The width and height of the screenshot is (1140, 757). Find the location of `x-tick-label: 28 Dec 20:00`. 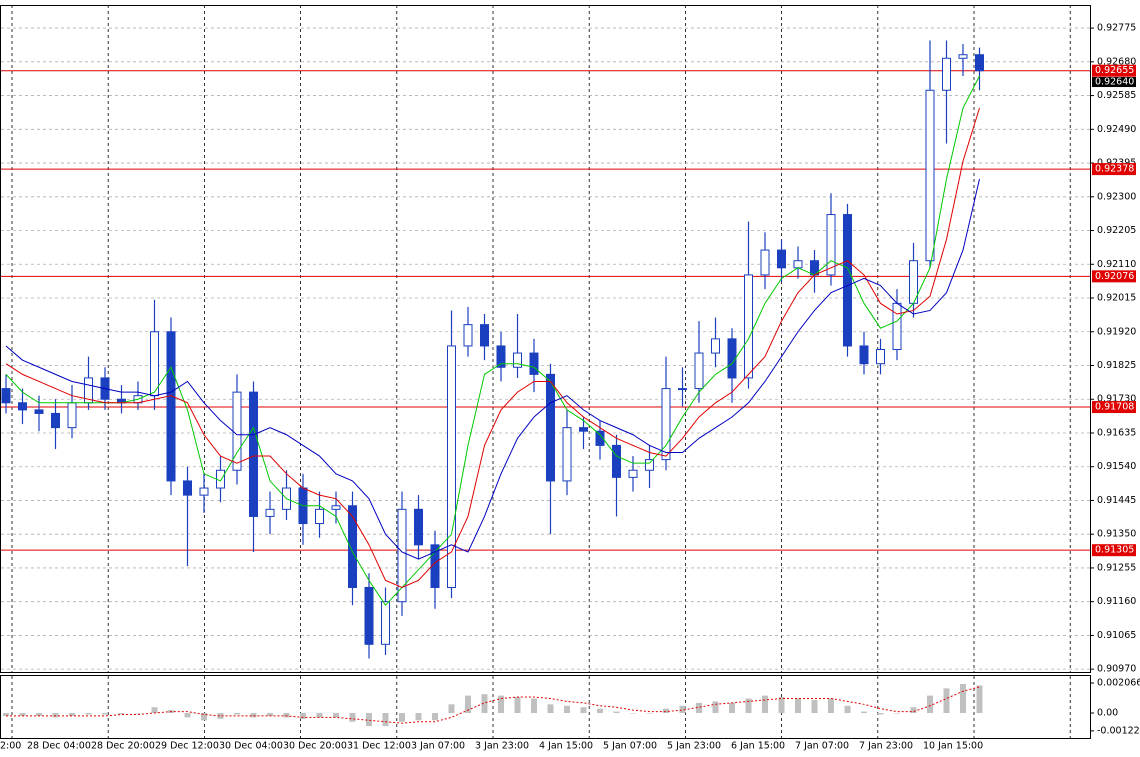

x-tick-label: 28 Dec 20:00 is located at coordinates (123, 746).